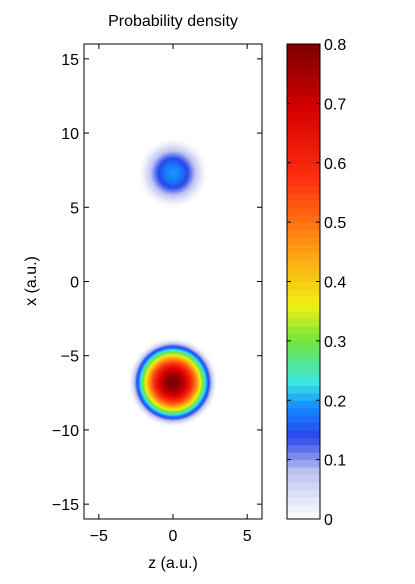 Image resolution: width=415 pixels, height=584 pixels. I want to click on heatmap-layer, so click(173, 283).